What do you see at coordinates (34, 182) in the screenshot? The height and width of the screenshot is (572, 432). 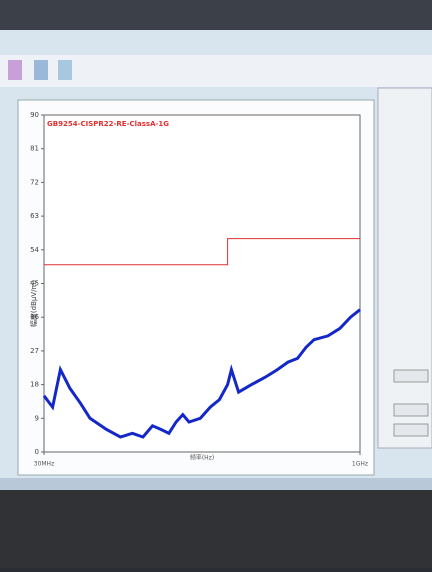 I see `y-tick-label: 72` at bounding box center [34, 182].